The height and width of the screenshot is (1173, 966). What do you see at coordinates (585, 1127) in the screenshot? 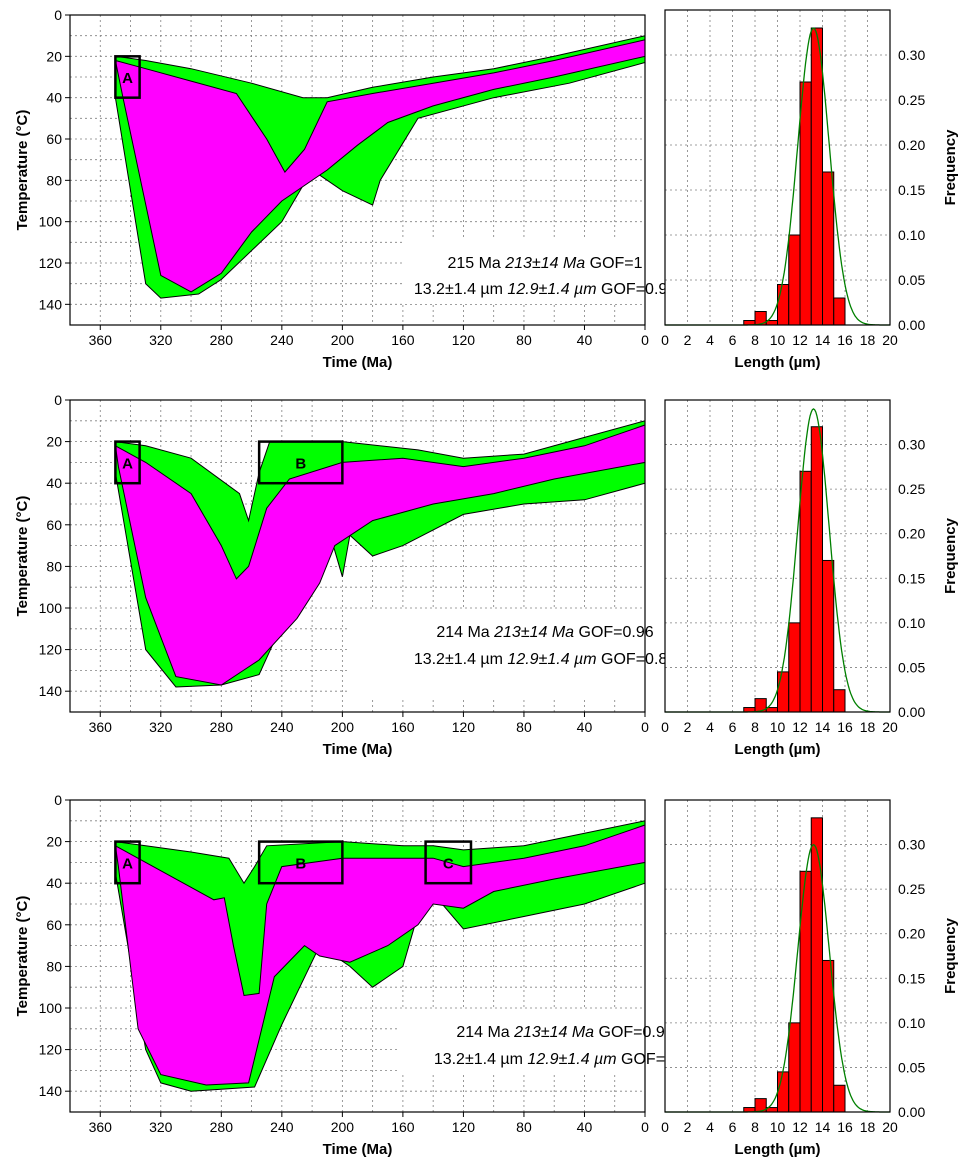
I see `tt-xtick-label: 40` at bounding box center [585, 1127].